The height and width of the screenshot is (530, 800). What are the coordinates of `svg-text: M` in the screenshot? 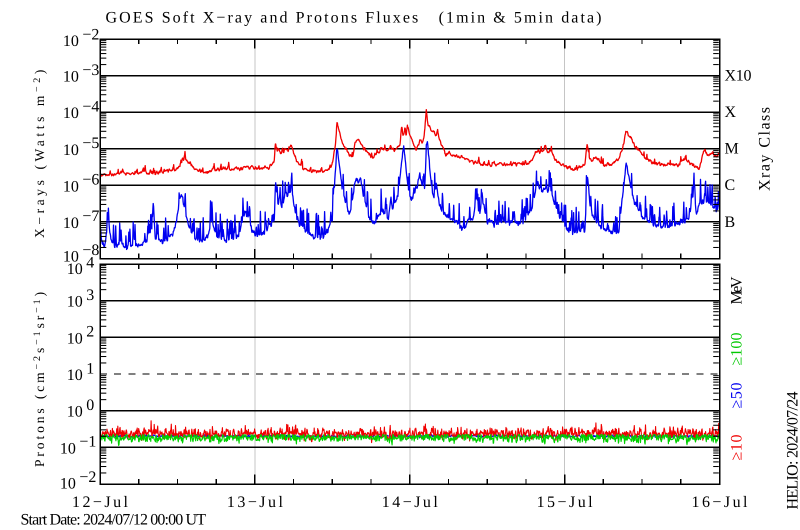 It's located at (732, 149).